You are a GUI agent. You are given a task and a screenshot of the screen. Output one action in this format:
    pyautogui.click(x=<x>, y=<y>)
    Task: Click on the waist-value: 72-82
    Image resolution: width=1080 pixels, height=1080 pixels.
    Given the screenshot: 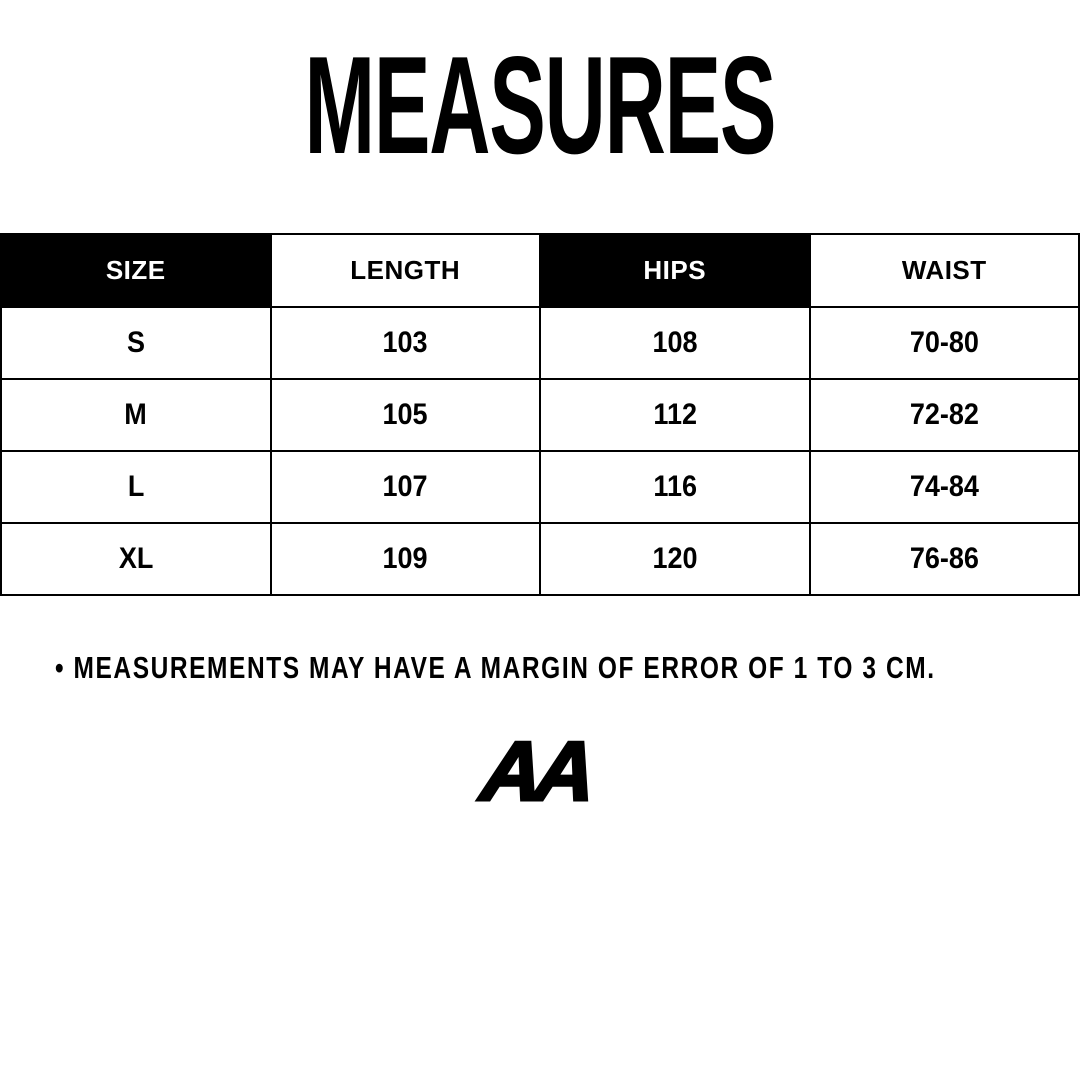 What is the action you would take?
    pyautogui.click(x=944, y=414)
    